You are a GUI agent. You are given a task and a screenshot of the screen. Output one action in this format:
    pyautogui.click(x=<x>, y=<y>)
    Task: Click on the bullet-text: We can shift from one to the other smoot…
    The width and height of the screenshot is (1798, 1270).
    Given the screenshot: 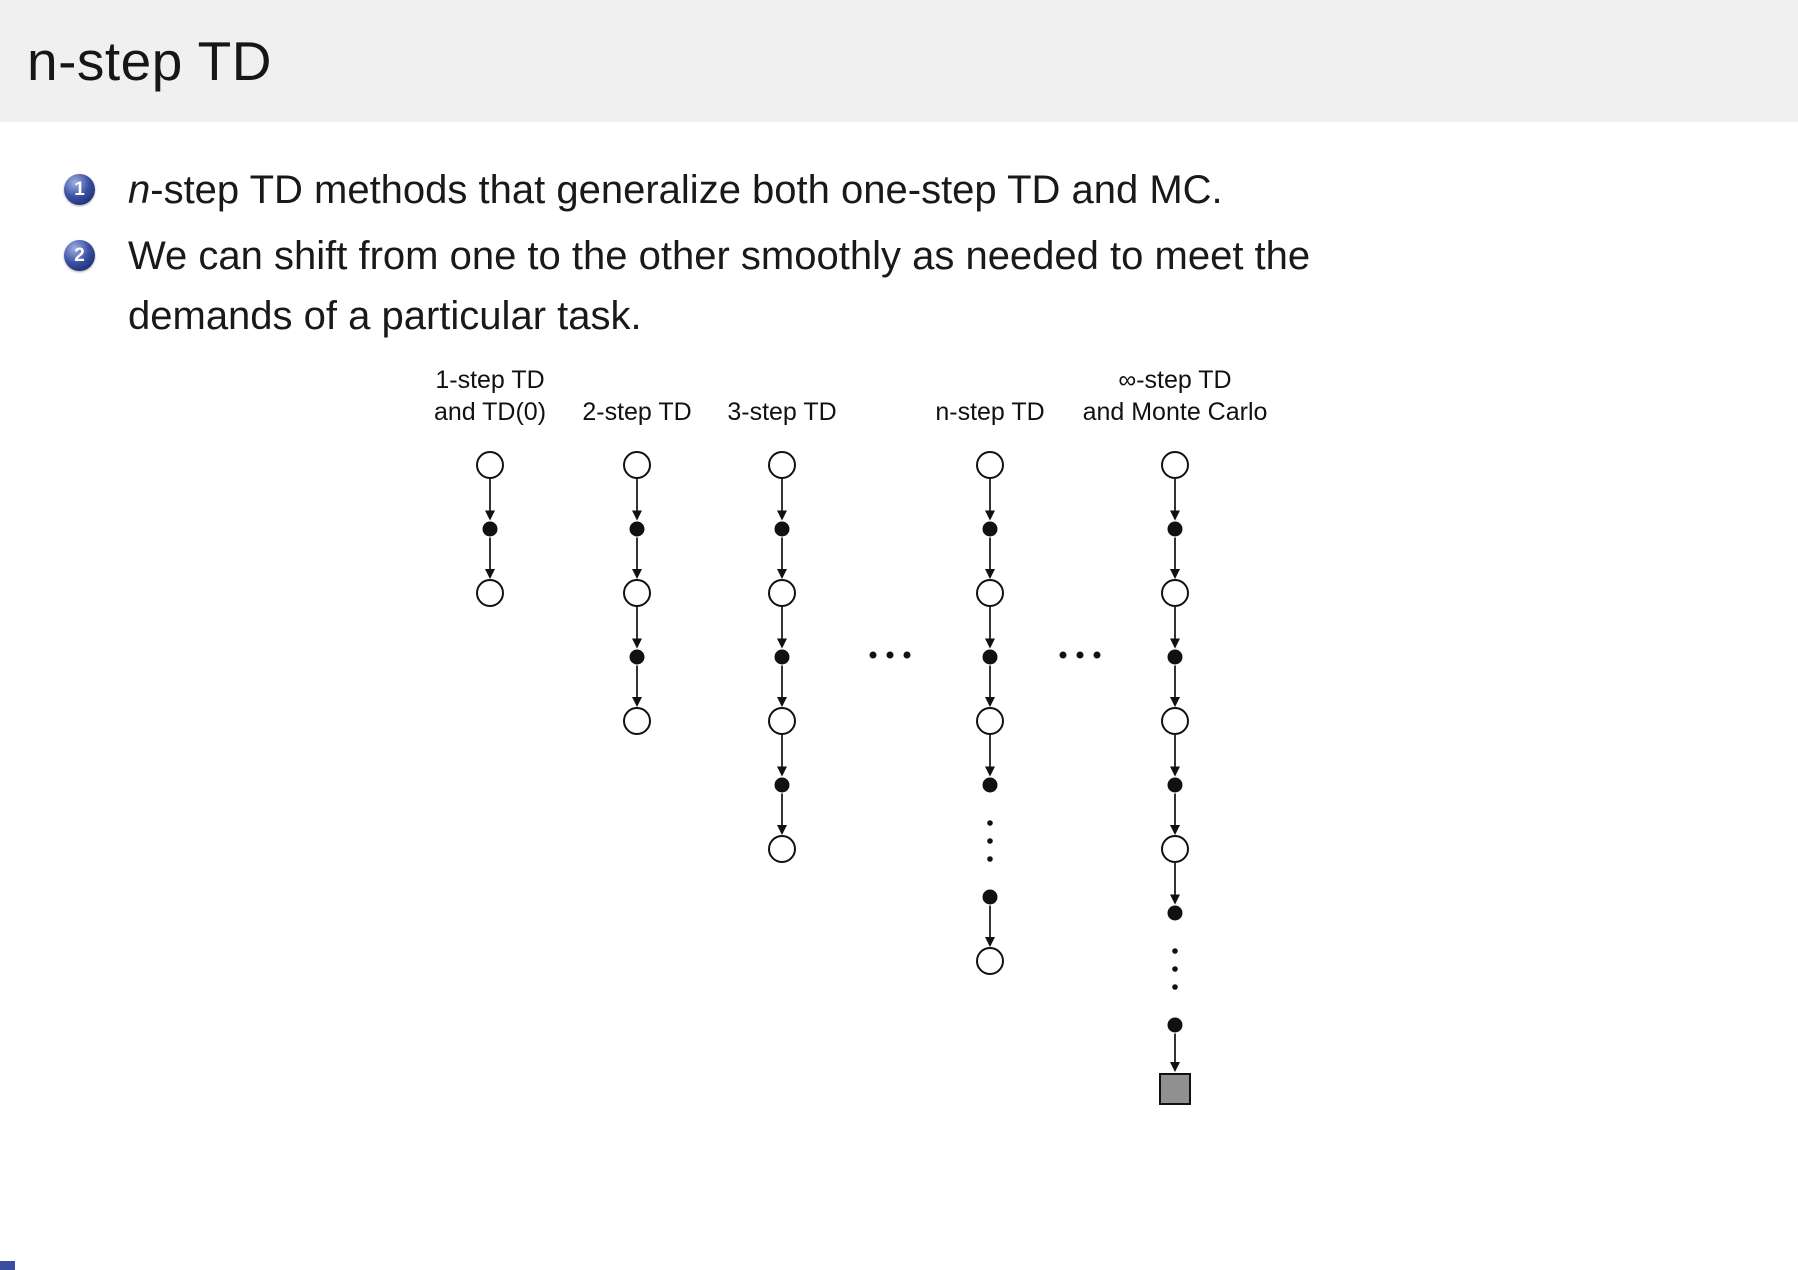 What is the action you would take?
    pyautogui.click(x=719, y=286)
    